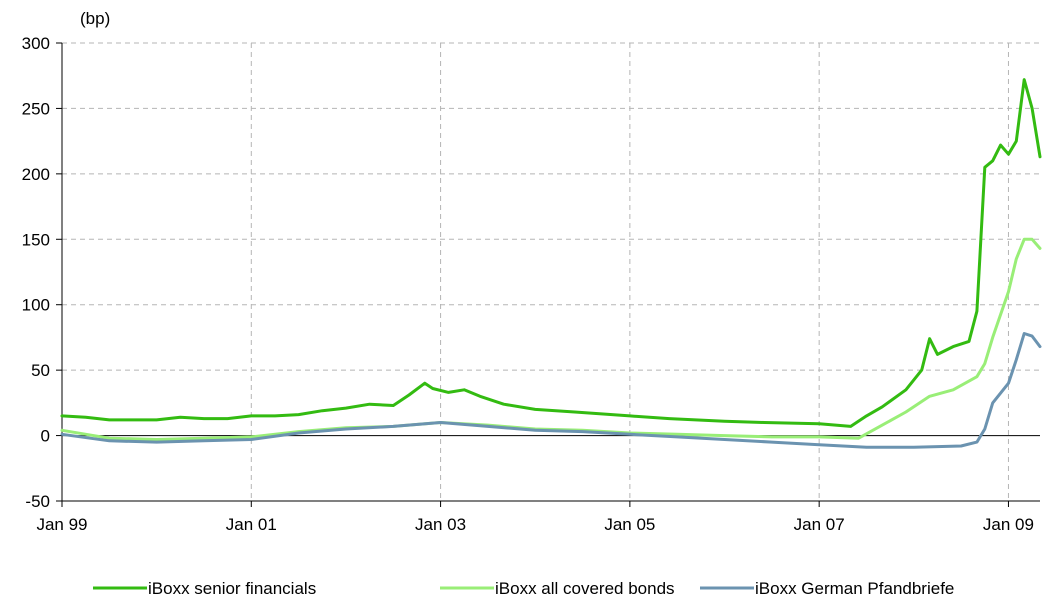 The width and height of the screenshot is (1050, 611). Describe the element at coordinates (585, 588) in the screenshot. I see `legend-label-1: iBoxx all covered bonds` at that location.